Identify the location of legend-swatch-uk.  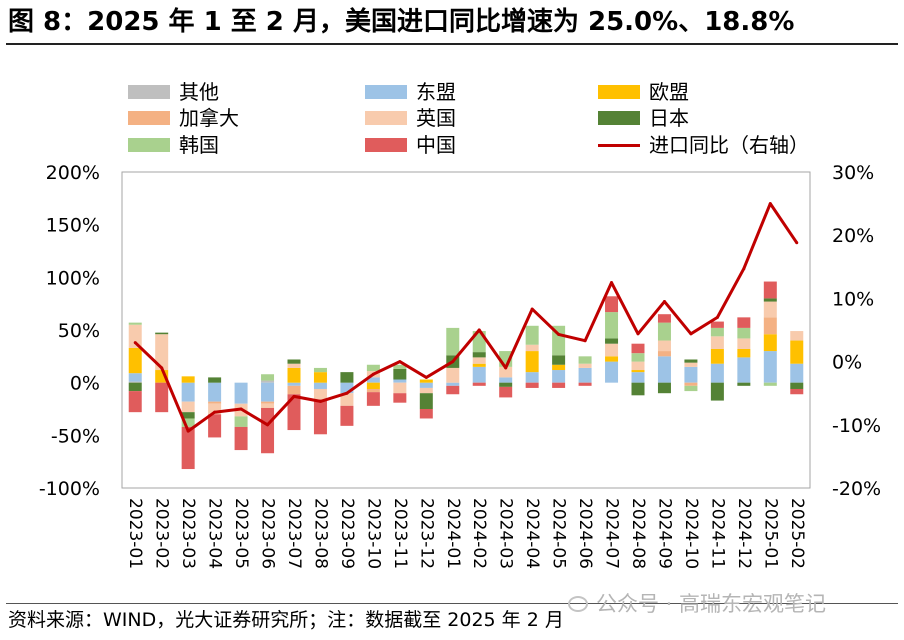
(386, 118).